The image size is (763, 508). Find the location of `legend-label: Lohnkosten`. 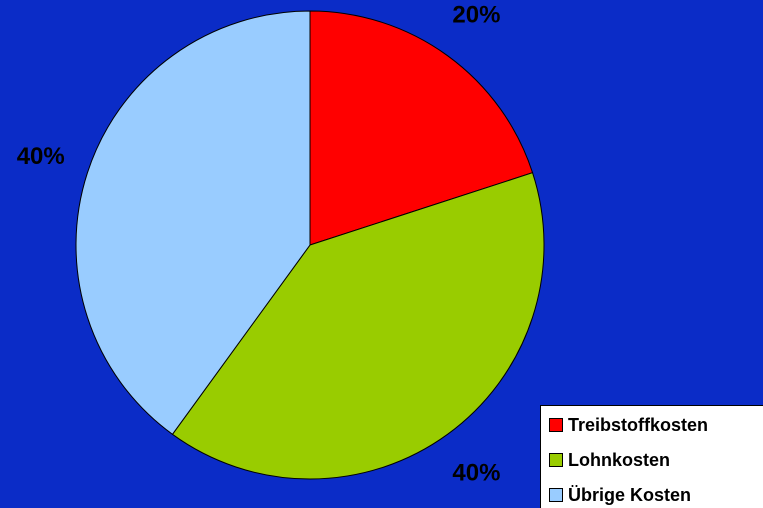

legend-label: Lohnkosten is located at coordinates (619, 460).